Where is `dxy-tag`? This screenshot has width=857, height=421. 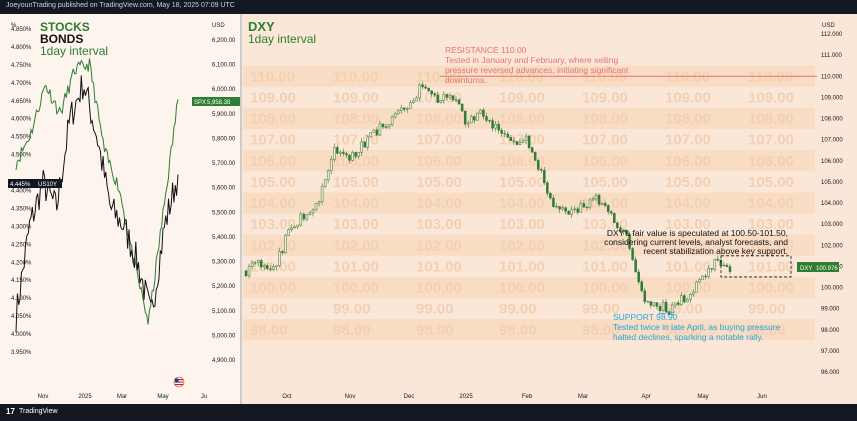
dxy-tag is located at coordinates (818, 267).